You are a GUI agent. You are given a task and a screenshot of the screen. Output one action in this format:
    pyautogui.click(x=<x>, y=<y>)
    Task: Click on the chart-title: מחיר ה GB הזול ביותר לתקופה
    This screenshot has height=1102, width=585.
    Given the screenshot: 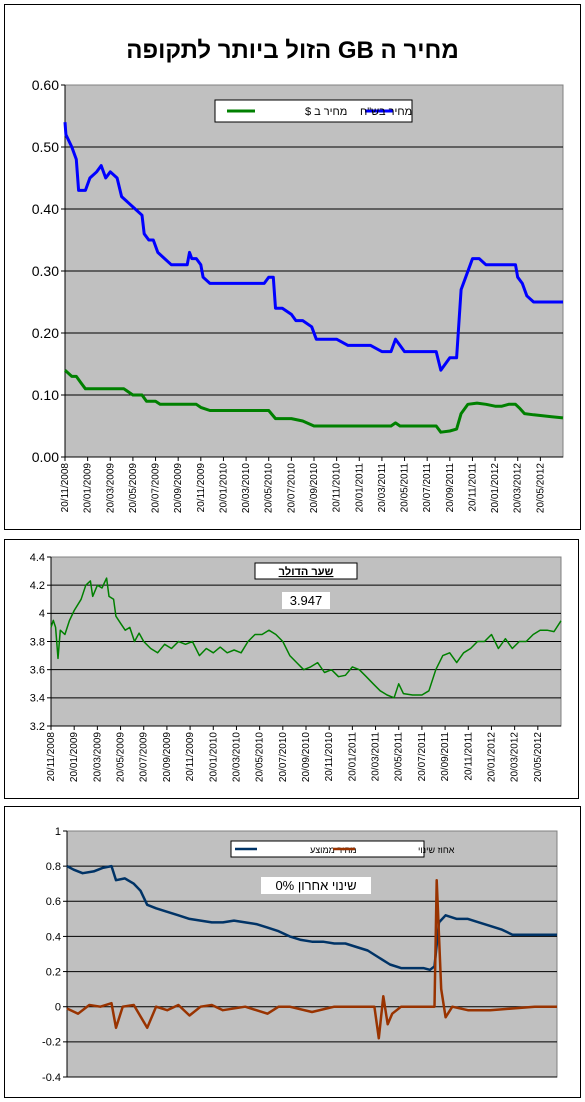 What is the action you would take?
    pyautogui.click(x=292, y=50)
    